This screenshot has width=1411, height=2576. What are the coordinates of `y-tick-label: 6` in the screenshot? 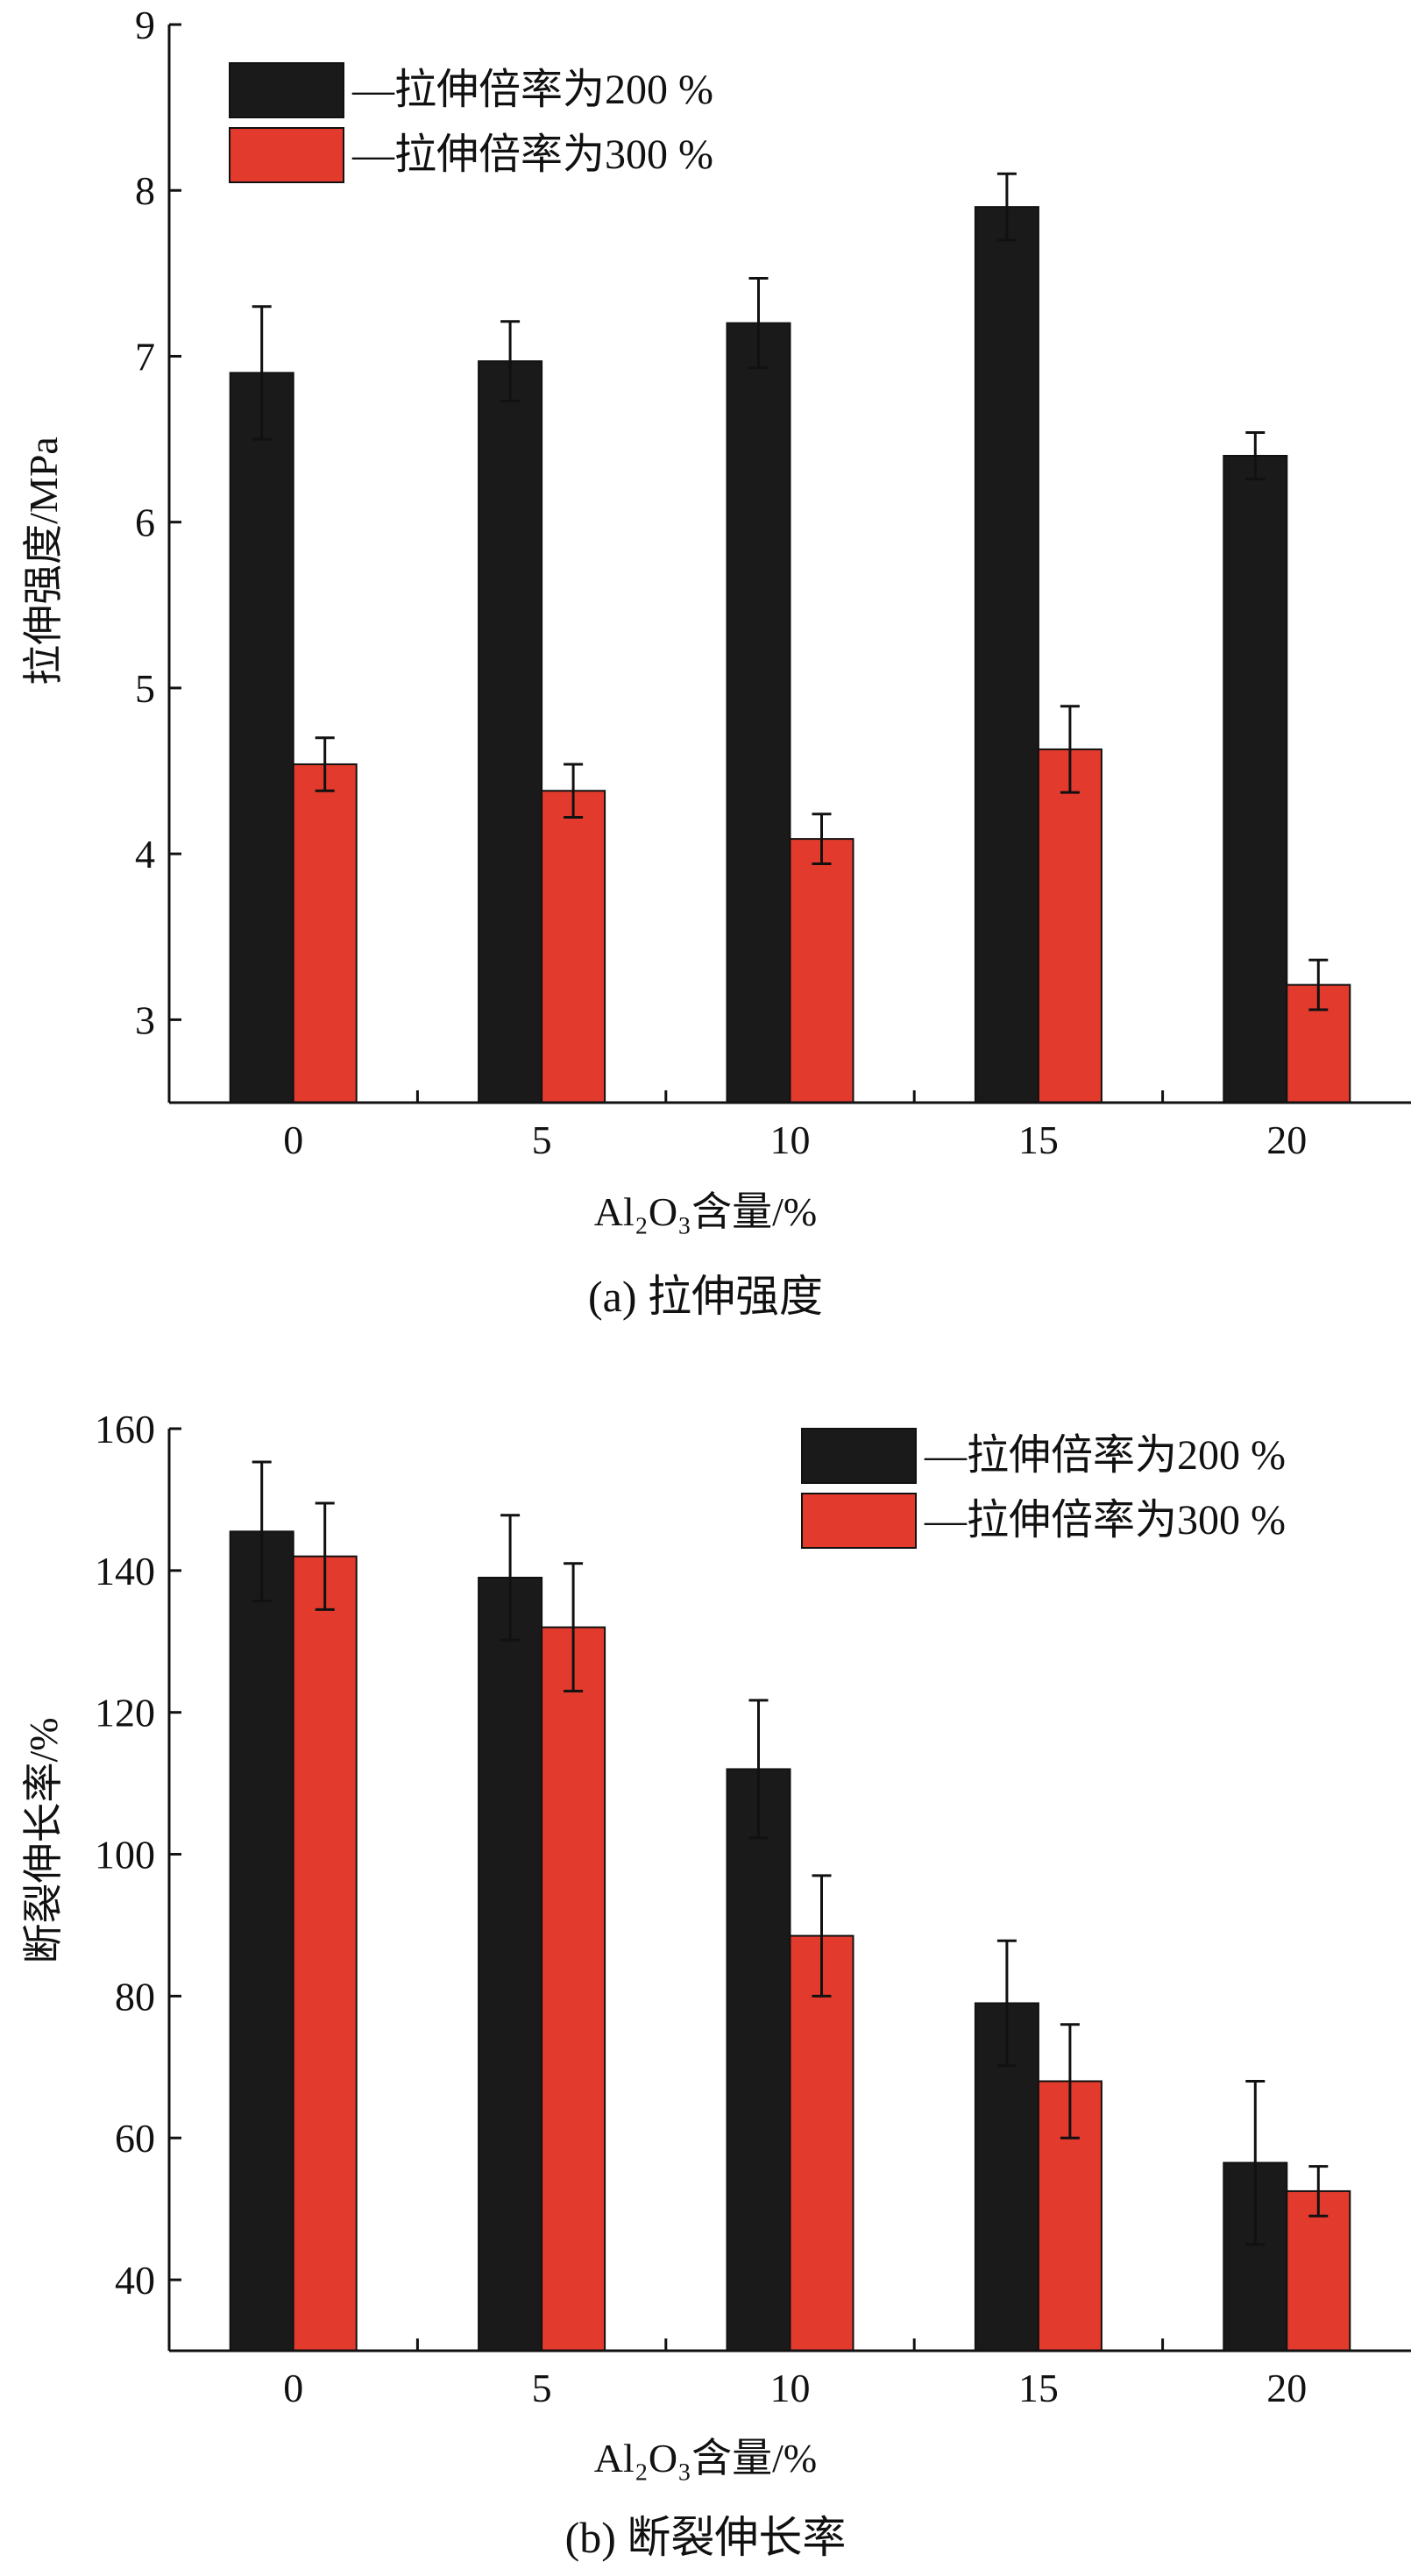 It's located at (145, 522).